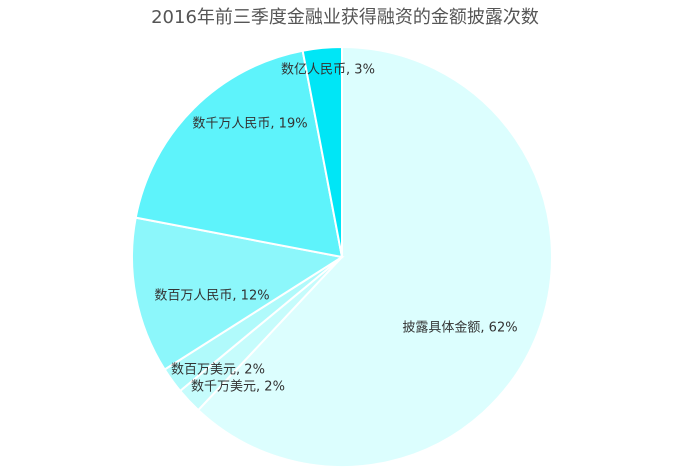 The height and width of the screenshot is (476, 690). I want to click on slice-label: 数百万人民币, 12%, so click(211, 296).